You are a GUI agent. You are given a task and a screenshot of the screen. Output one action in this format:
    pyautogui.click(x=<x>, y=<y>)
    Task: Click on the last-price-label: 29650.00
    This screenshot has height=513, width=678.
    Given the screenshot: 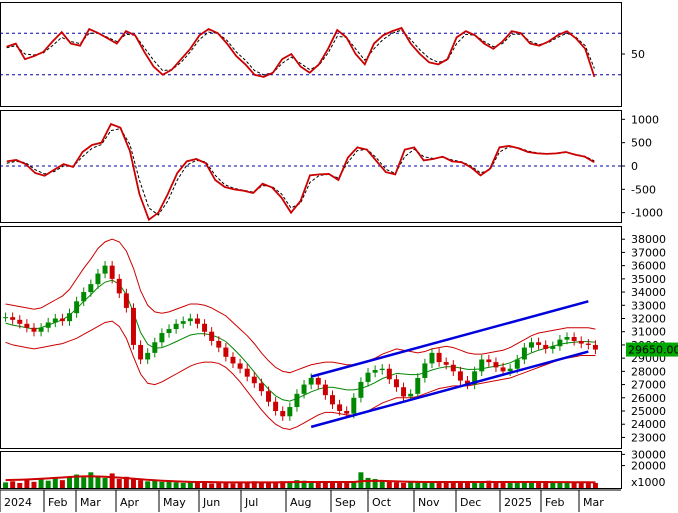 What is the action you would take?
    pyautogui.click(x=653, y=350)
    